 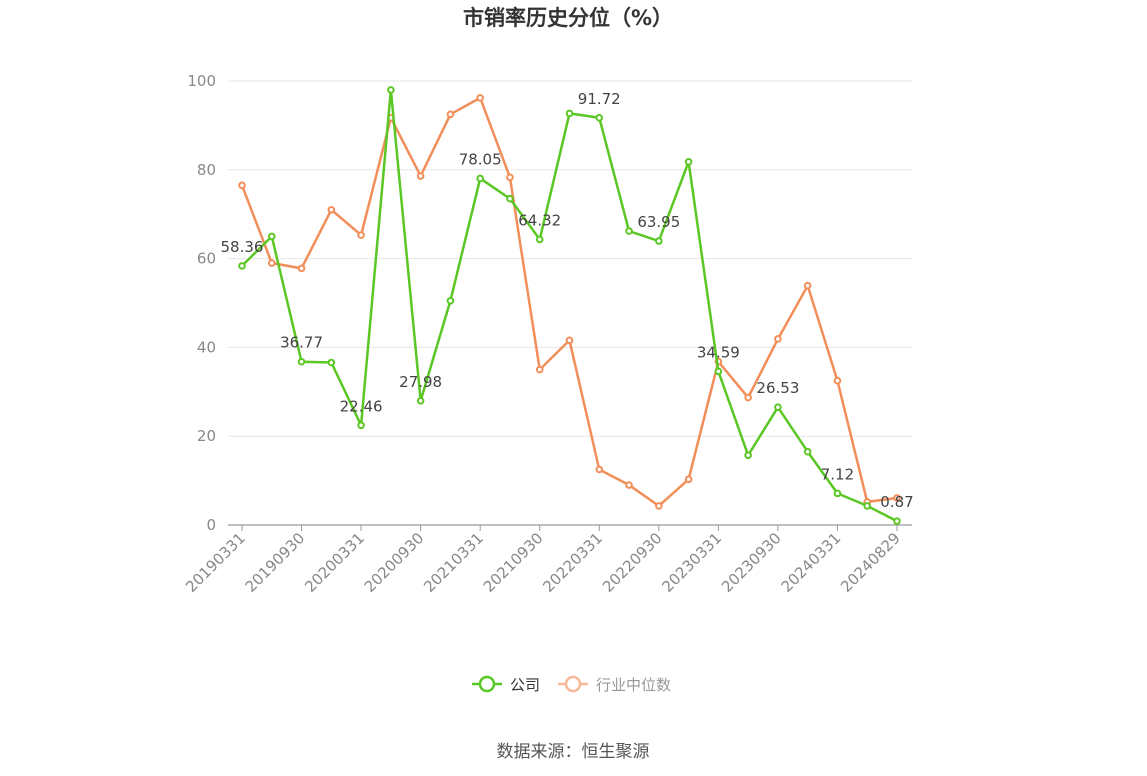 I want to click on legend: 公司 行业中位数, so click(x=571, y=684).